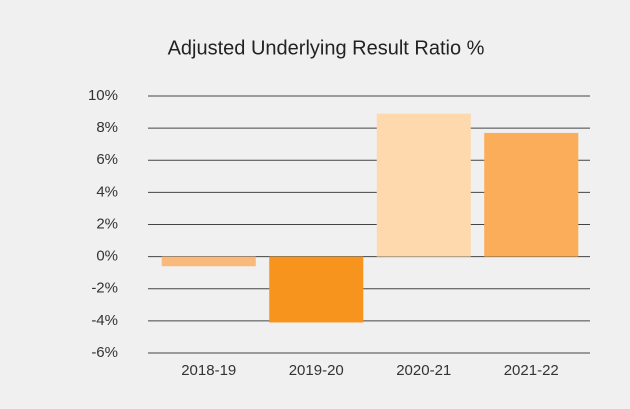 The width and height of the screenshot is (630, 409). I want to click on y-tick-label: -6%, so click(104, 352).